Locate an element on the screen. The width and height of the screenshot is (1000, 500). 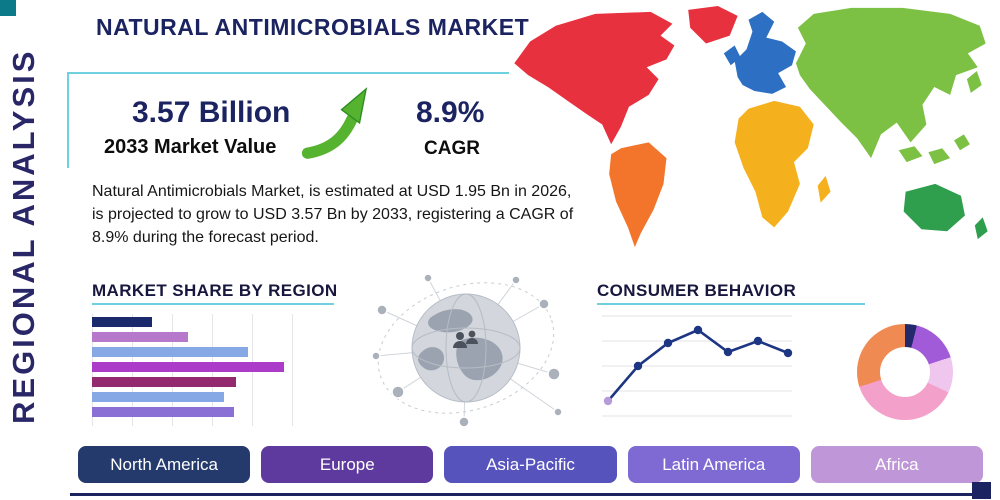
regional-share-donut-chart is located at coordinates (905, 372).